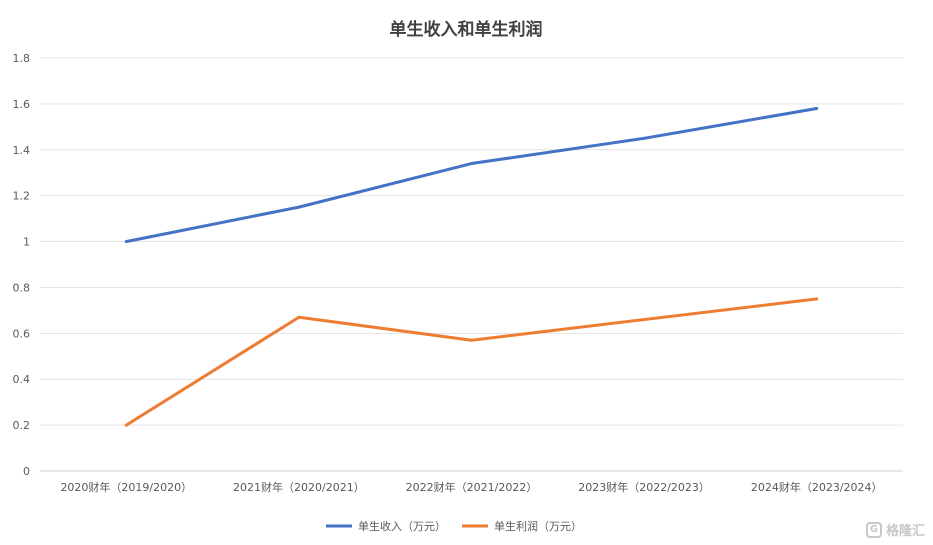 This screenshot has width=933, height=545. I want to click on x-tick-label: 2023财年（2022/2023）, so click(644, 487).